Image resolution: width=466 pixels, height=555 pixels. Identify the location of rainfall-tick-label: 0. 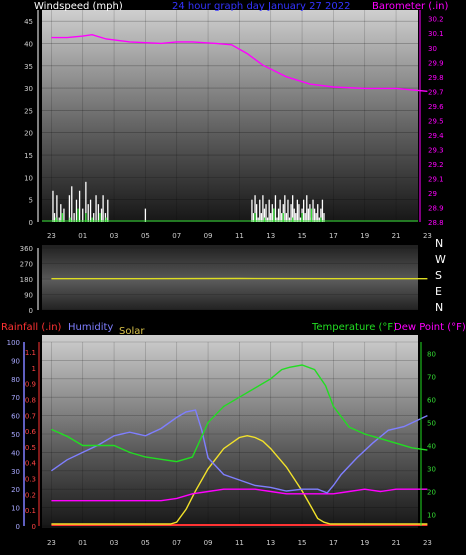
(34, 527).